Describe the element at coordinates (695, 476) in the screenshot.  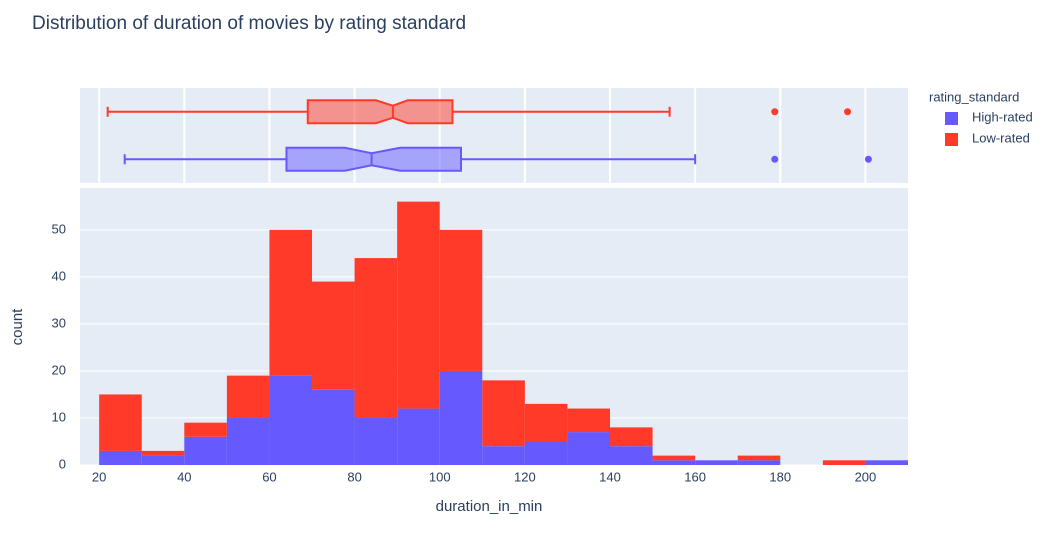
I see `x-tick-label: 160` at that location.